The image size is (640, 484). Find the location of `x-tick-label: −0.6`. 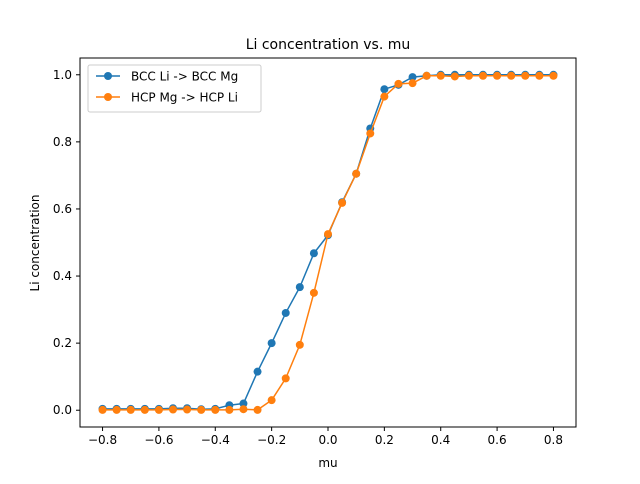

x-tick-label: −0.6 is located at coordinates (158, 440).